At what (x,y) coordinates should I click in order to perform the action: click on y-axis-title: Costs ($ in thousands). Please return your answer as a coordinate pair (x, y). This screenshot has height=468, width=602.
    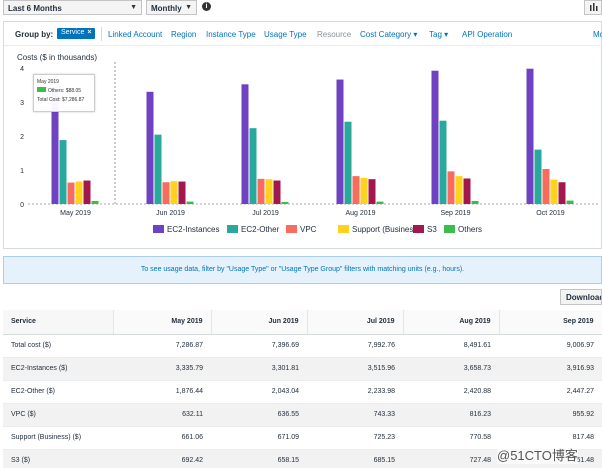
    Looking at the image, I should click on (57, 57).